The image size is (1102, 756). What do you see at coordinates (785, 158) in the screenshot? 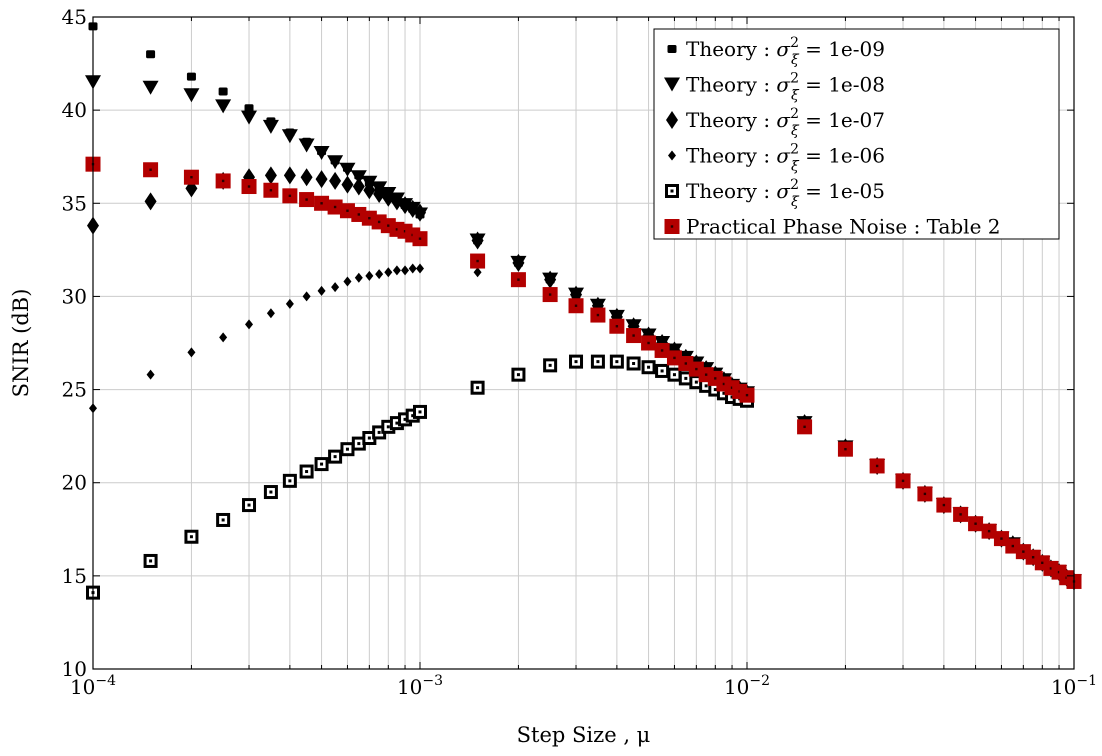
I see `legend-label: Theory : σ2 ξ = 1e-06` at bounding box center [785, 158].